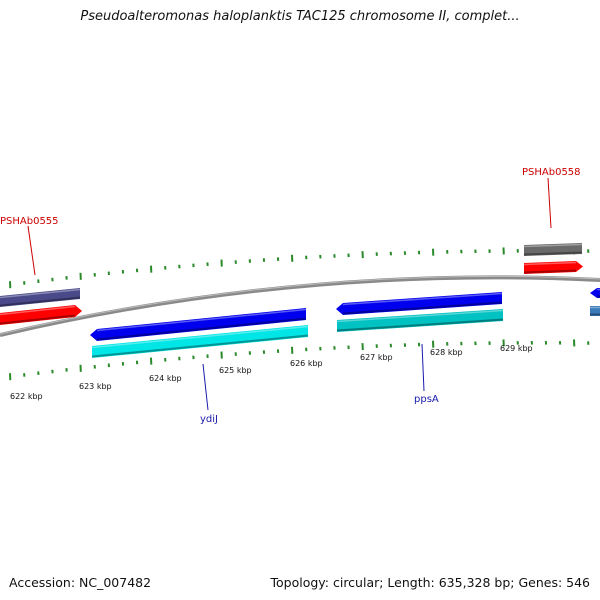  I want to click on gene-label-ppsa: ppsA, so click(426, 399).